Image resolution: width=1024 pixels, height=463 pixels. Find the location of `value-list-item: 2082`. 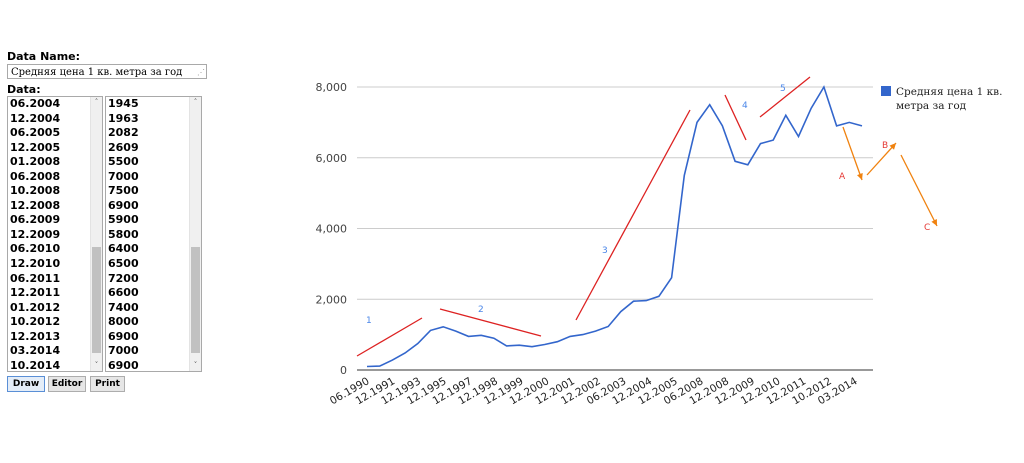

value-list-item: 2082 is located at coordinates (123, 133).